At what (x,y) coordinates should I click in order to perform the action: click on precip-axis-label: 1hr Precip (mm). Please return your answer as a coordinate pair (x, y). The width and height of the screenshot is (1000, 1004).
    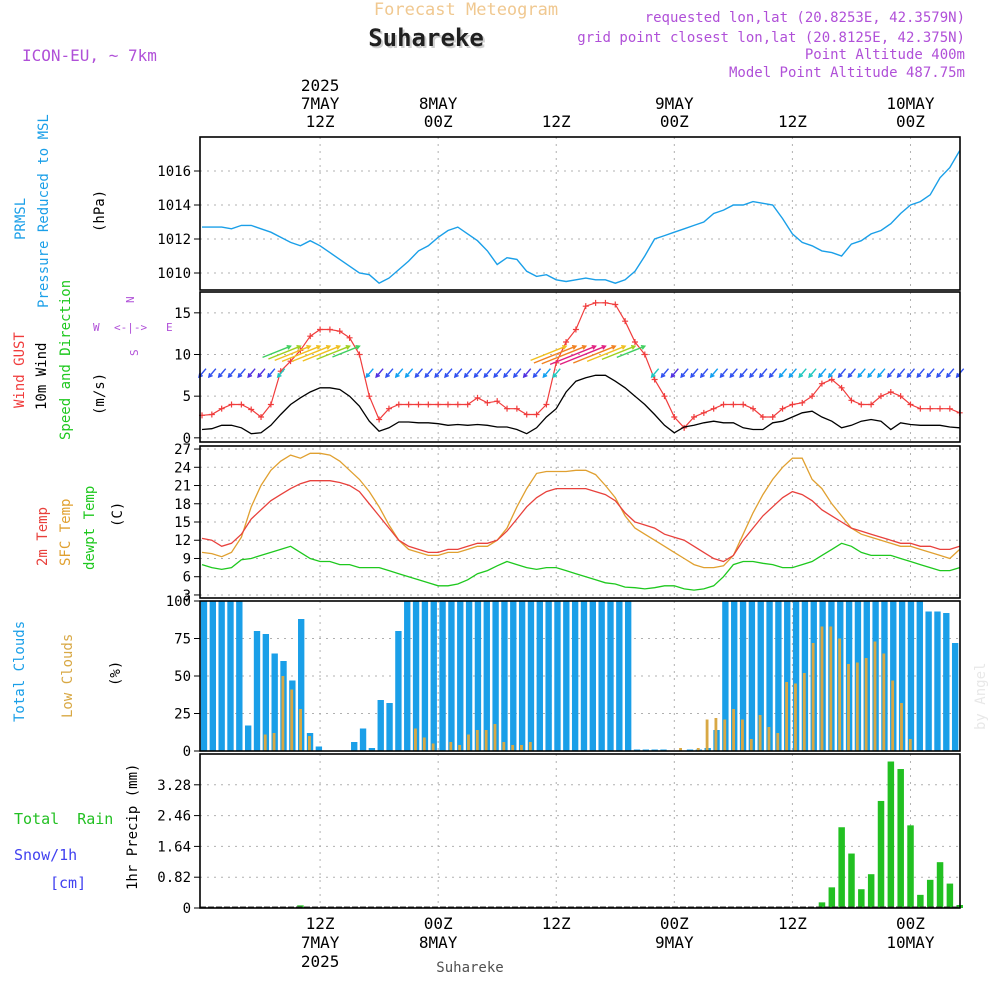
    Looking at the image, I should click on (133, 827).